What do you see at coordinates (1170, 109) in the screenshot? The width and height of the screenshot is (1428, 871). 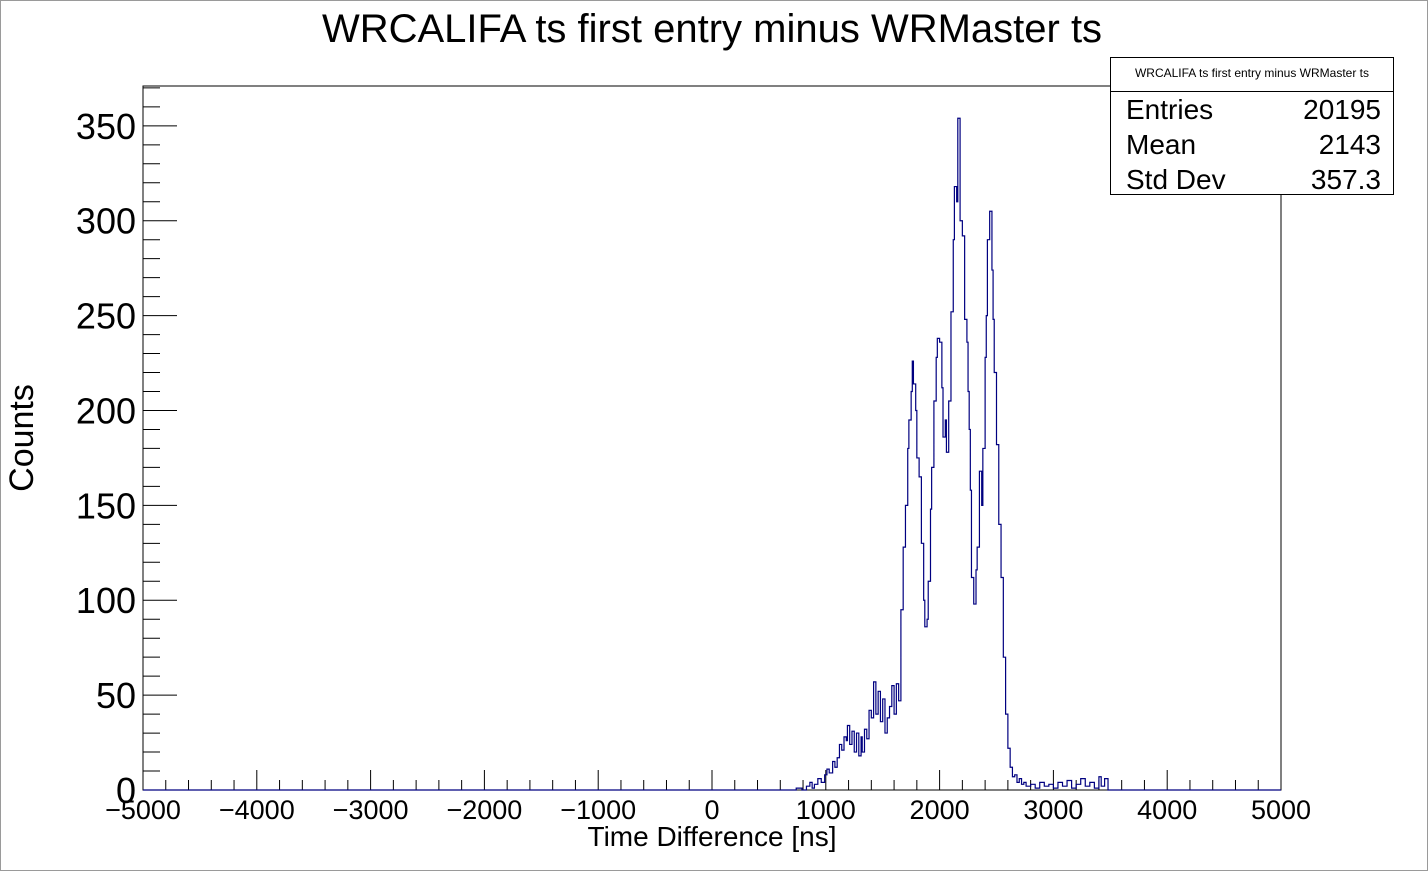 I see `stats-label: Entries` at bounding box center [1170, 109].